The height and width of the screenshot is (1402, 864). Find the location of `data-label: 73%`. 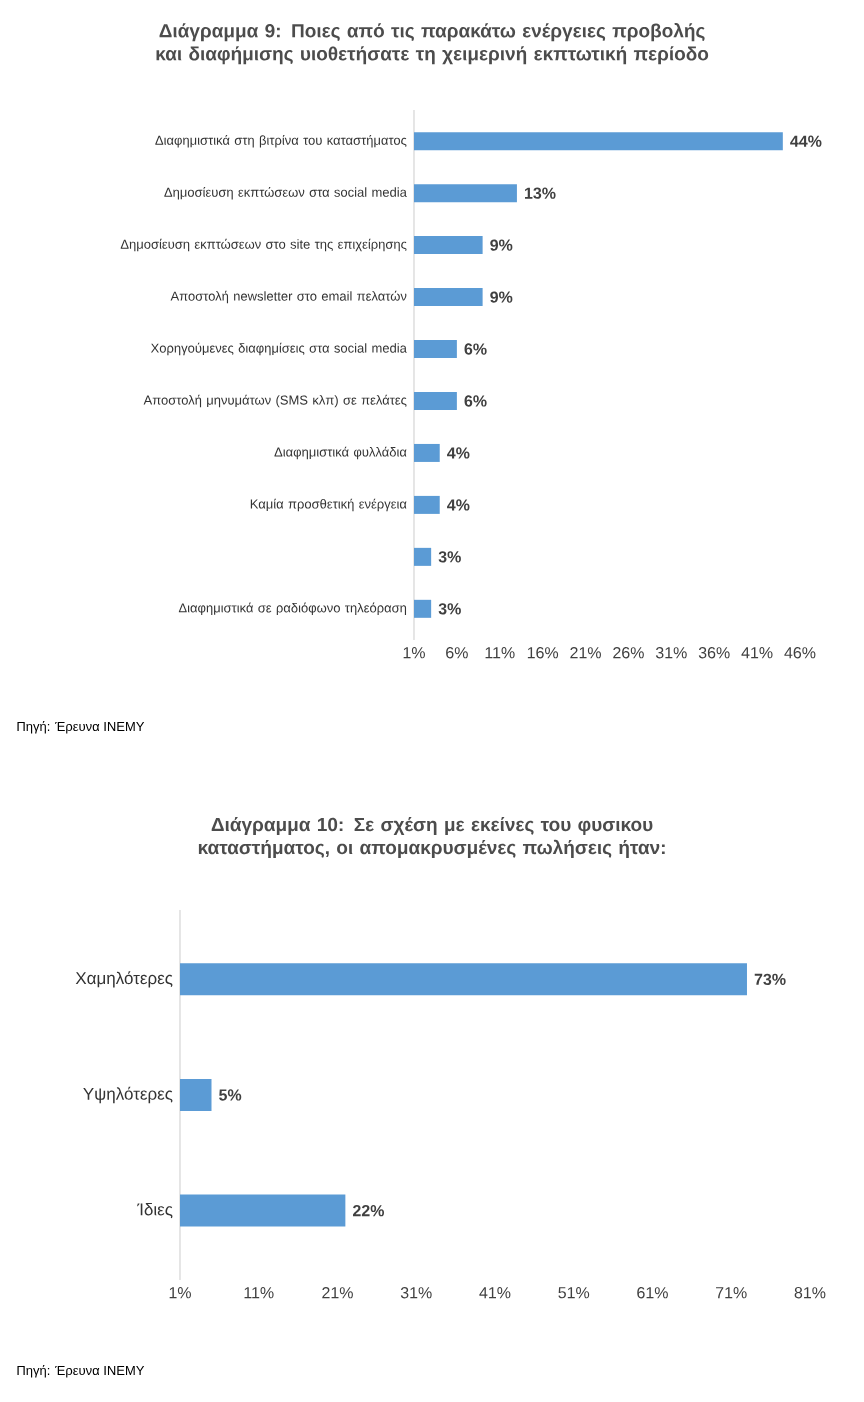

data-label: 73% is located at coordinates (770, 979).